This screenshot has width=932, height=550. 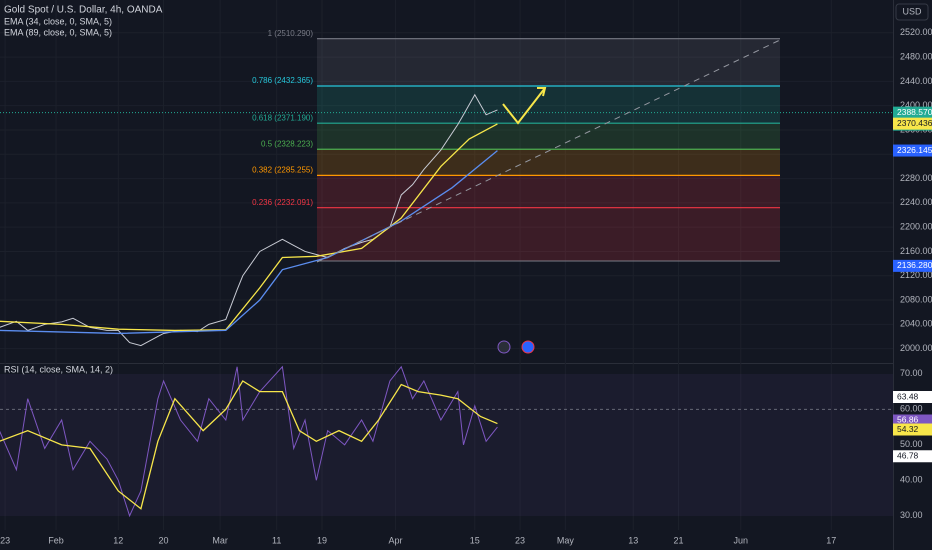 What do you see at coordinates (83, 10) in the screenshot?
I see `symbol-title: Gold Spot / U.S. Dollar, 4h, OANDA` at bounding box center [83, 10].